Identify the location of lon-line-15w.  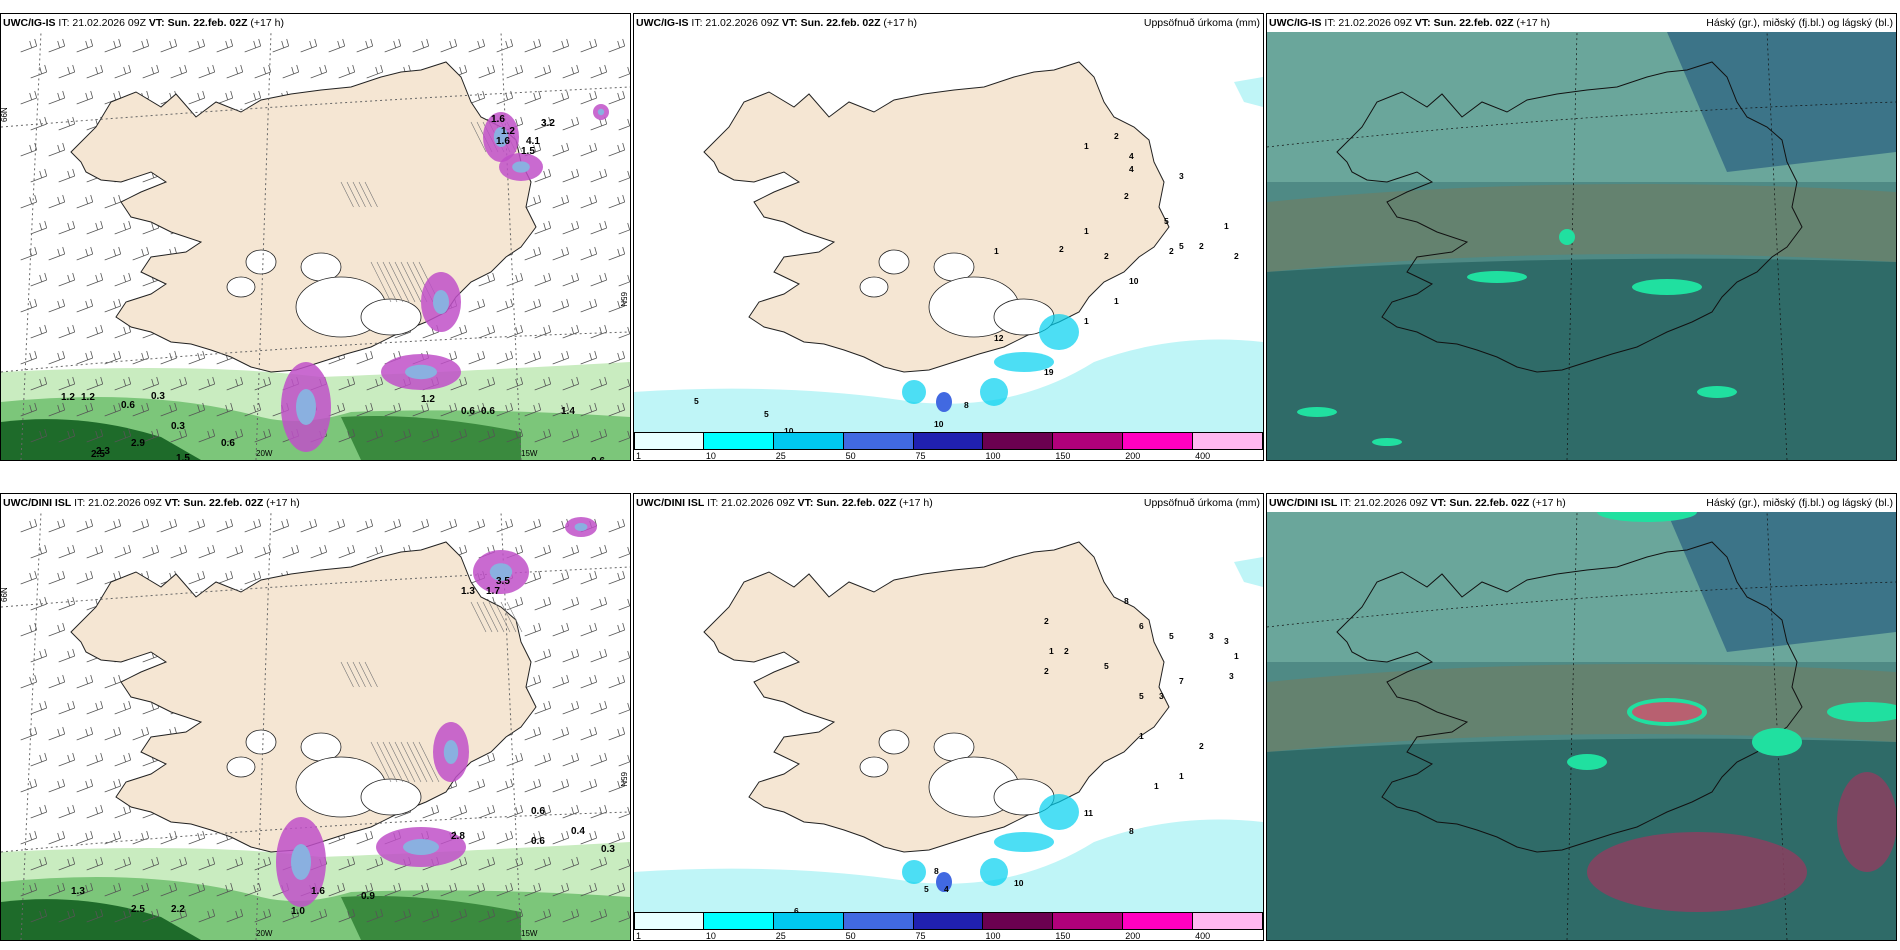
(511, 726).